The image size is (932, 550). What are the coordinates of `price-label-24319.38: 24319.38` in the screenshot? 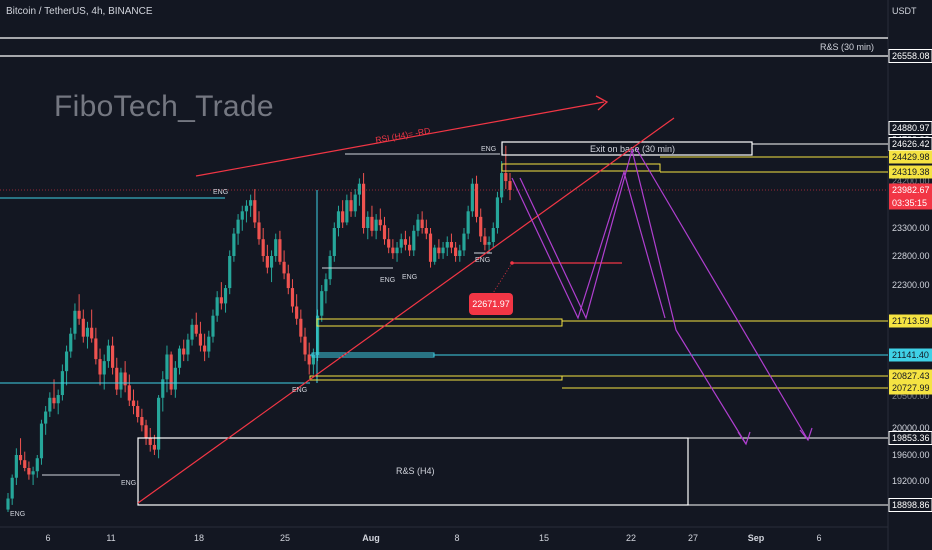 It's located at (910, 172).